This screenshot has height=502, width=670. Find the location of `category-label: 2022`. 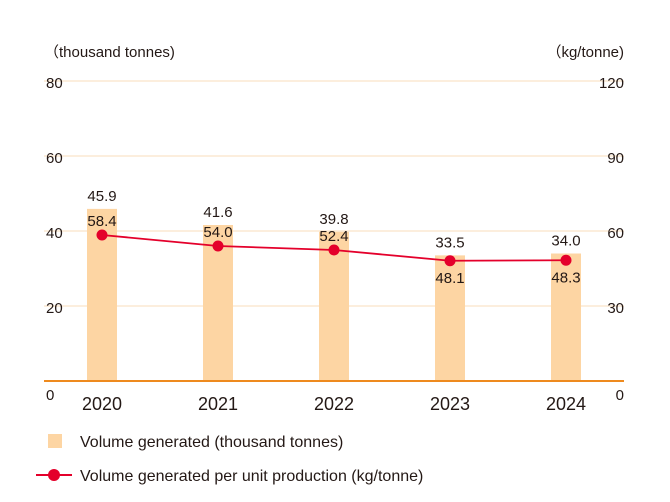

category-label: 2022 is located at coordinates (334, 404).